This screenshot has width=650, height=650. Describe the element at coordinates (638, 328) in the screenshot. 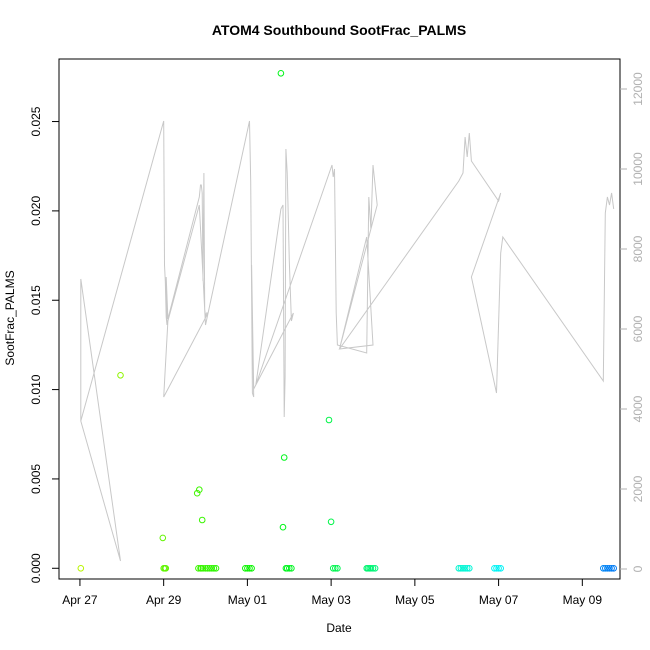

I see `y2-tick-label: 6000` at that location.